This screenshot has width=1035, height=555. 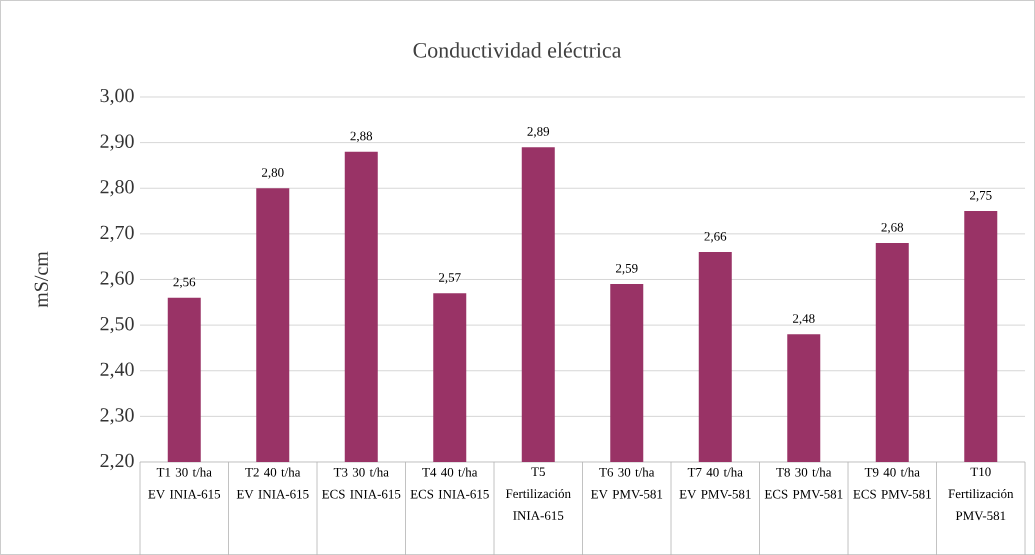 What do you see at coordinates (892, 228) in the screenshot?
I see `data-label: 2,68` at bounding box center [892, 228].